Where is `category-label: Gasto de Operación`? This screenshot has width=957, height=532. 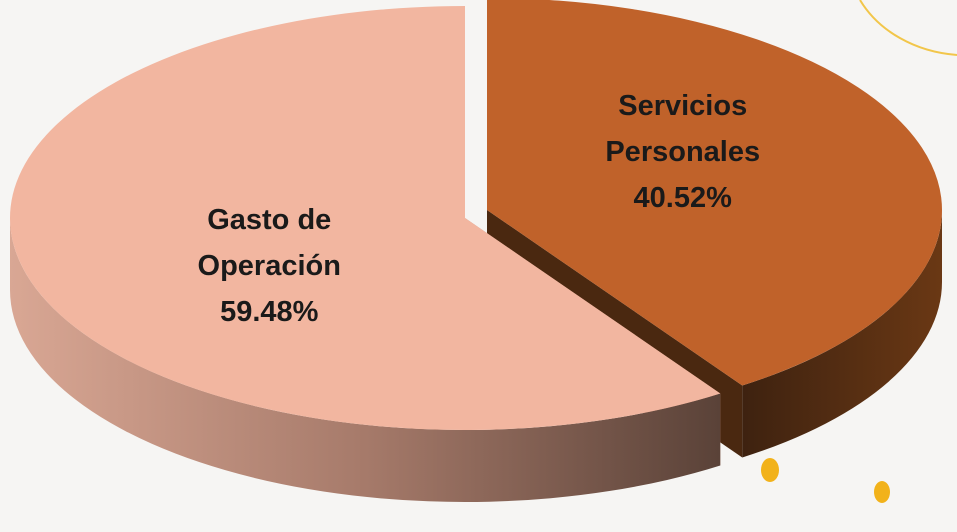
category-label: Gasto de Operación is located at coordinates (269, 242).